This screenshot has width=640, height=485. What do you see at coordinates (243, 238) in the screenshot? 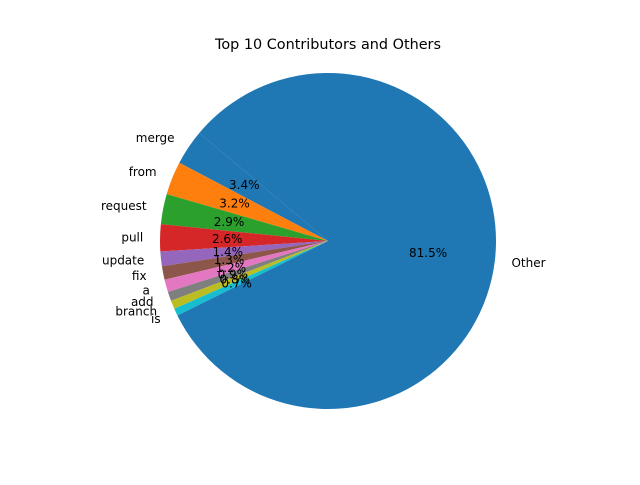
I see `pie-slice-pull` at bounding box center [243, 238].